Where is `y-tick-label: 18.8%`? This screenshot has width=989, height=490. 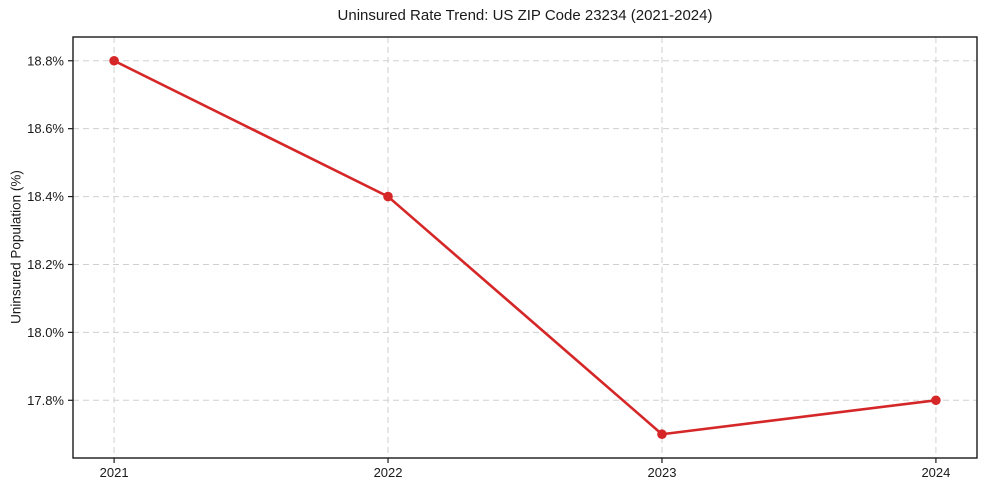
y-tick-label: 18.8% is located at coordinates (45, 60).